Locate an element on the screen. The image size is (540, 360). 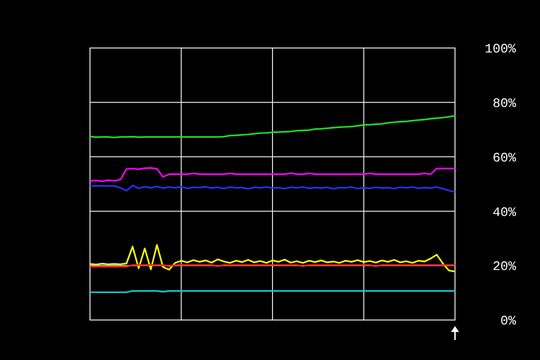
y-tick-label: 80% is located at coordinates (504, 103).